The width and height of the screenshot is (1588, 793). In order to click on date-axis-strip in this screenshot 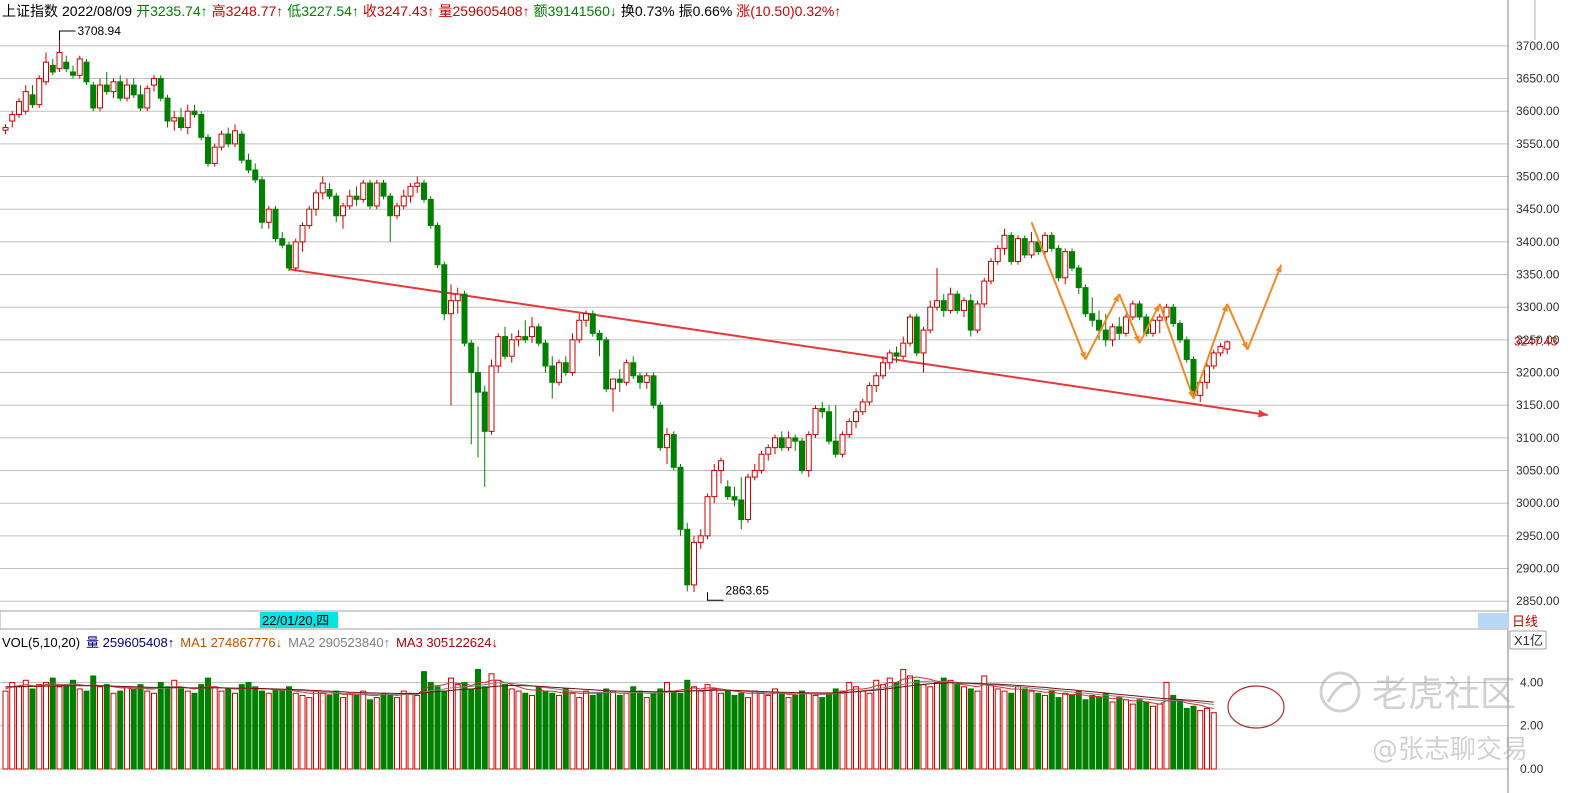, I will do `click(754, 620)`.